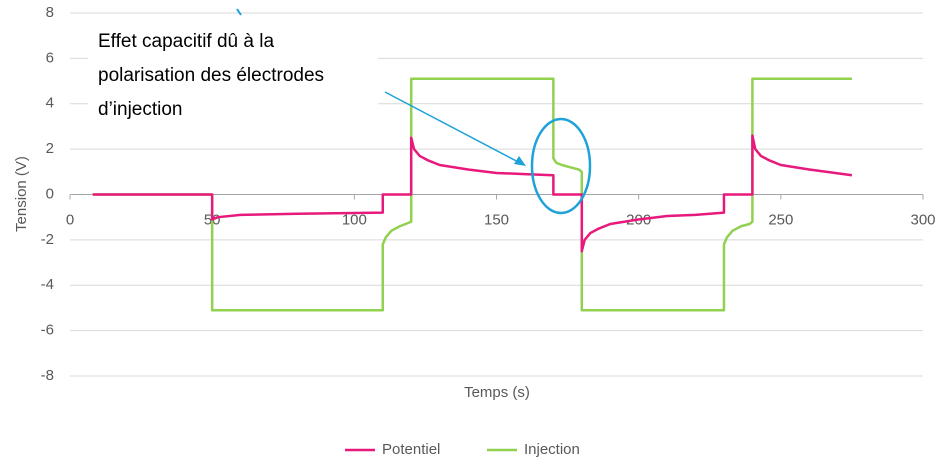 The width and height of the screenshot is (941, 463). I want to click on y-tick-label: -2, so click(47, 239).